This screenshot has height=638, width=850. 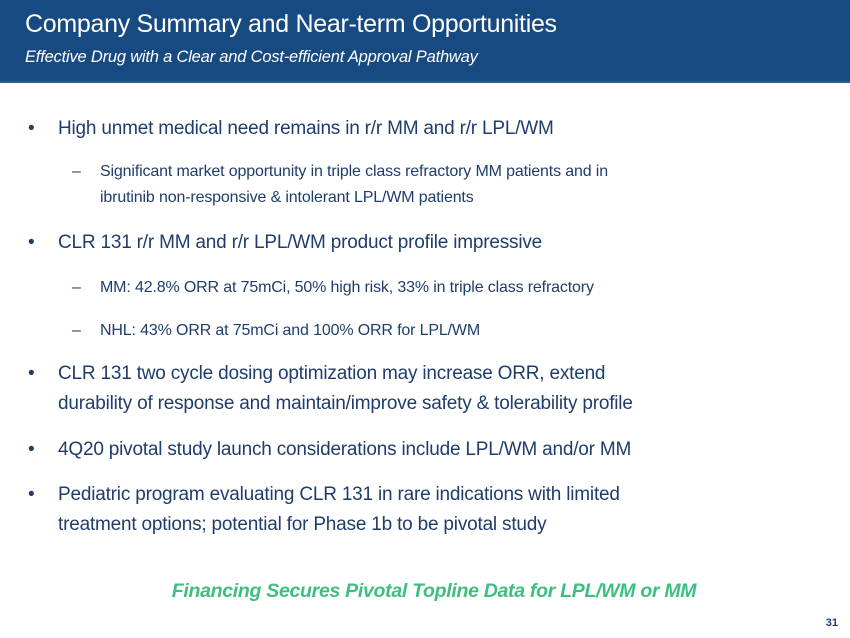 I want to click on page-number: 31, so click(x=831, y=623).